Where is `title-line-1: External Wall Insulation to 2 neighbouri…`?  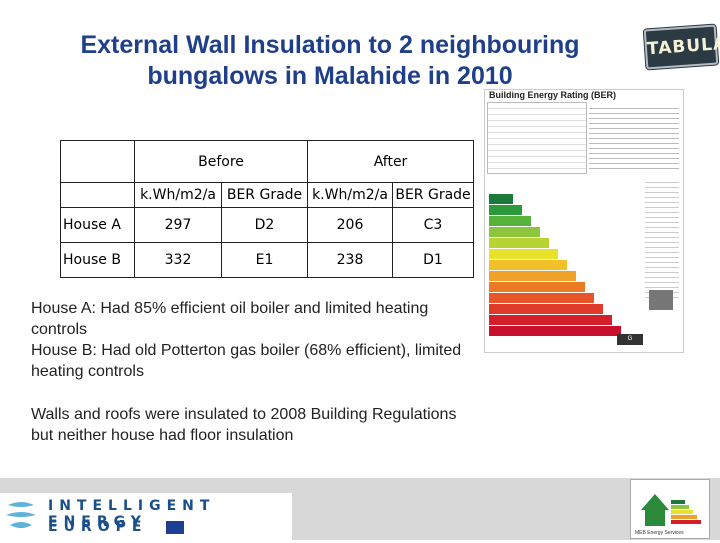 title-line-1: External Wall Insulation to 2 neighbouri… is located at coordinates (330, 45).